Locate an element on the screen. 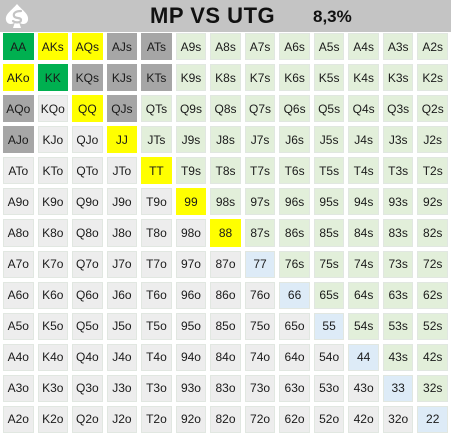 The width and height of the screenshot is (451, 434). hand-cell: A5s is located at coordinates (329, 47).